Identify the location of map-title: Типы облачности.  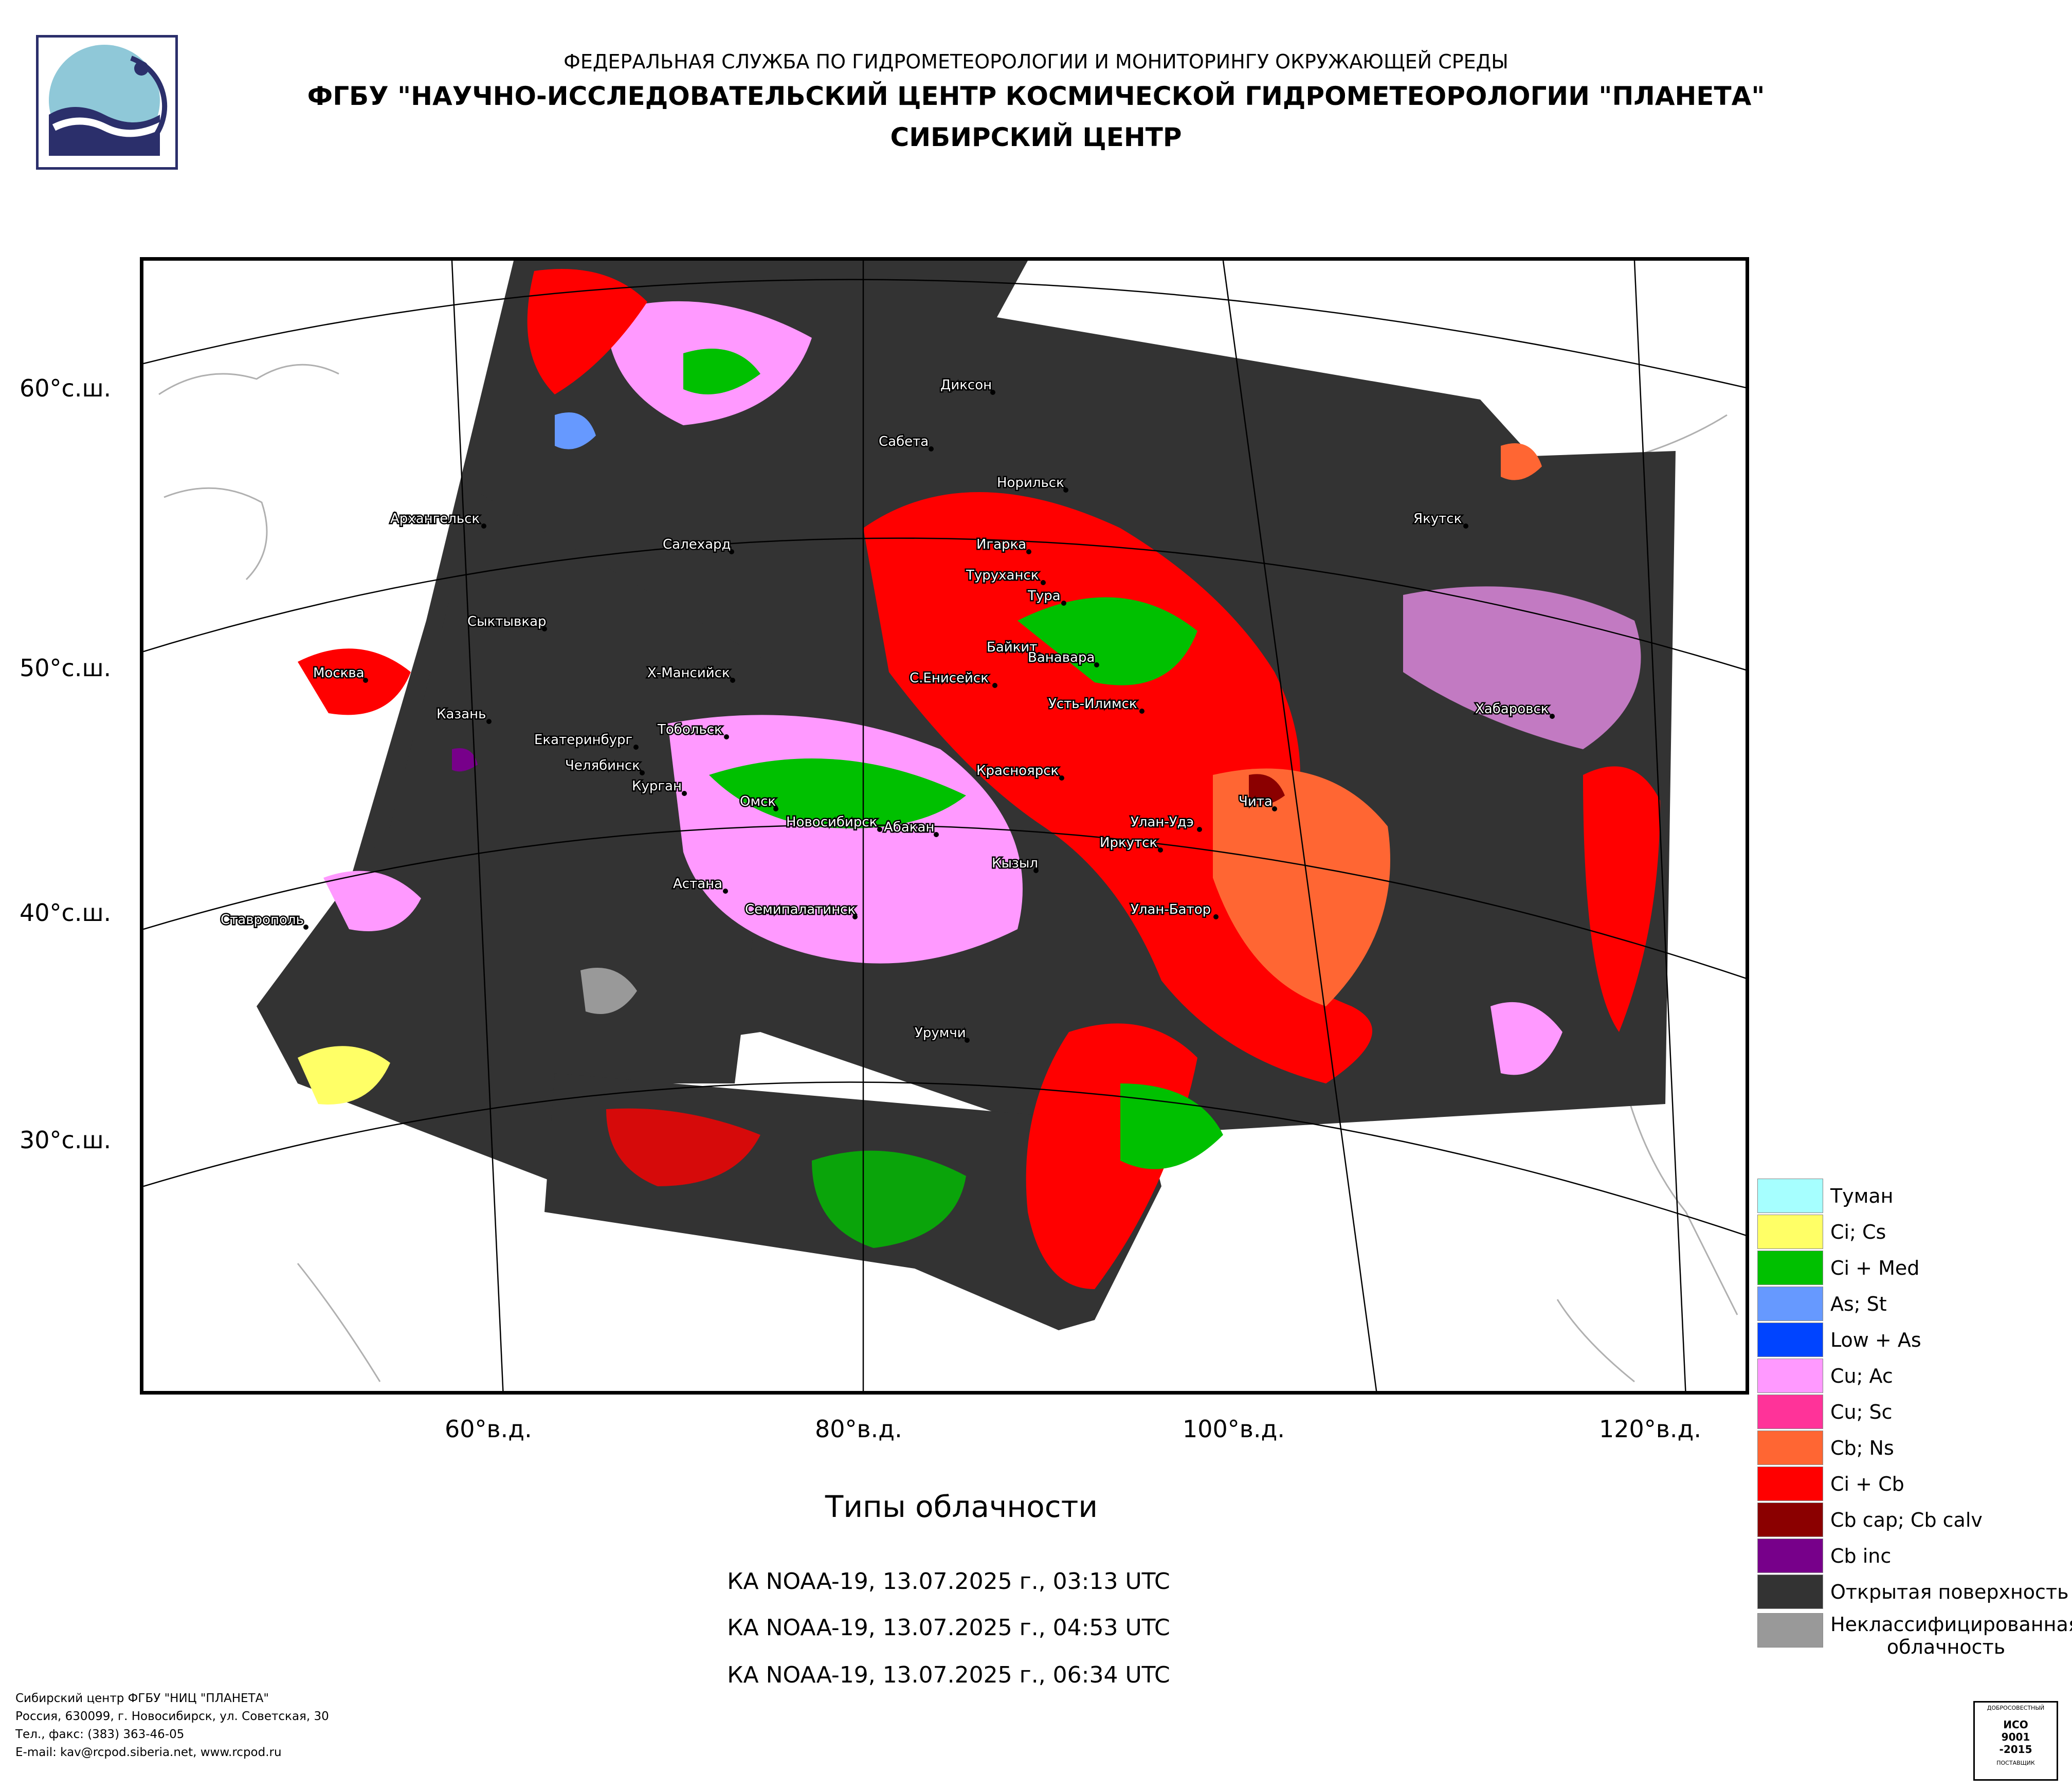
(961, 1506).